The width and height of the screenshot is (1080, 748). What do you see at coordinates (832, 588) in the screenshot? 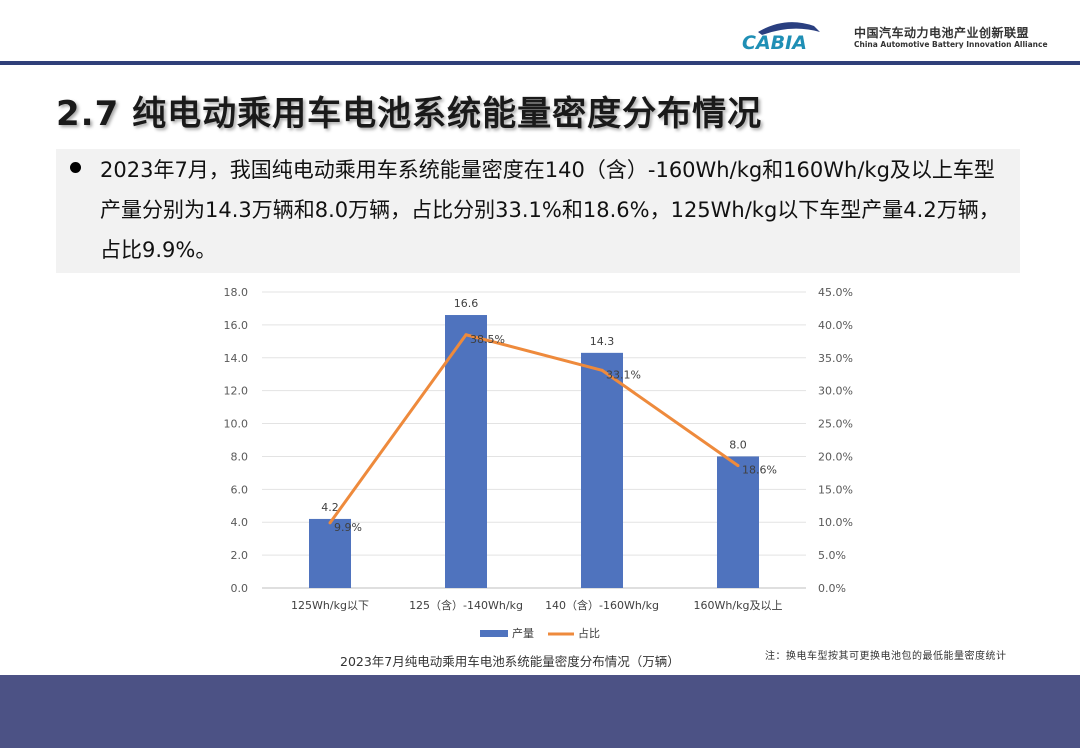
I see `y-right-tick-label: 0.0%` at bounding box center [832, 588].